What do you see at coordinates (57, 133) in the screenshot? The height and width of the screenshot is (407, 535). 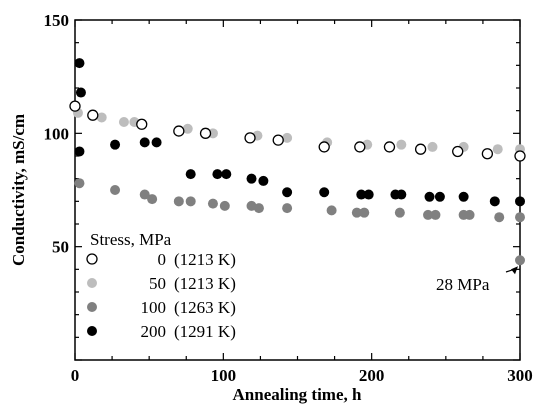 I see `y-tick-label: 100` at bounding box center [57, 133].